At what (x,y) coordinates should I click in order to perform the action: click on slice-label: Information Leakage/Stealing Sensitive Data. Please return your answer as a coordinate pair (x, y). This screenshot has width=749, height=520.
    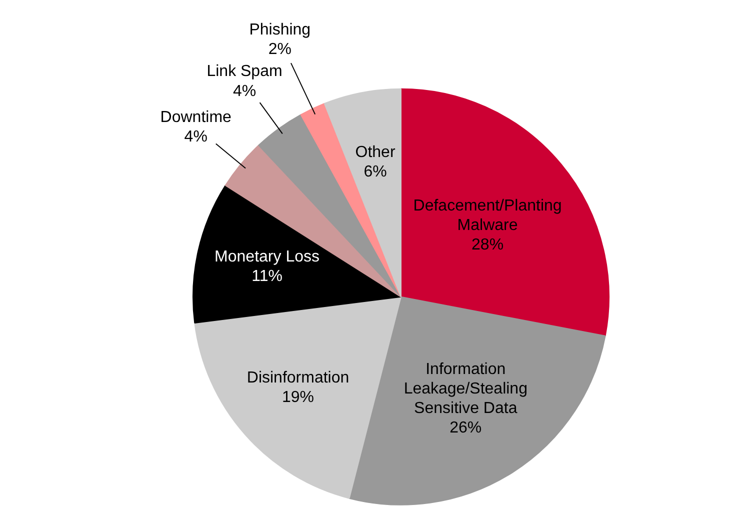
    Looking at the image, I should click on (466, 389).